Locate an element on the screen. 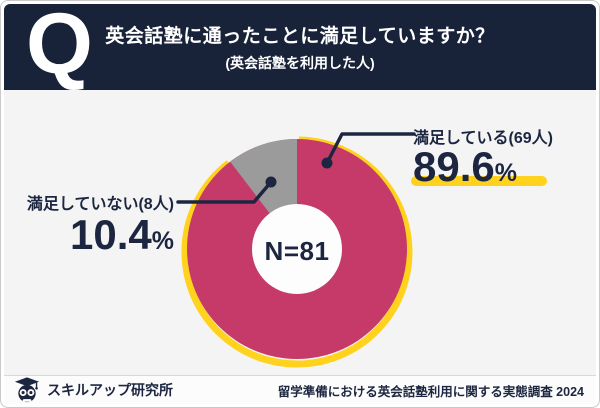  yellow-highlight-bar is located at coordinates (479, 181).